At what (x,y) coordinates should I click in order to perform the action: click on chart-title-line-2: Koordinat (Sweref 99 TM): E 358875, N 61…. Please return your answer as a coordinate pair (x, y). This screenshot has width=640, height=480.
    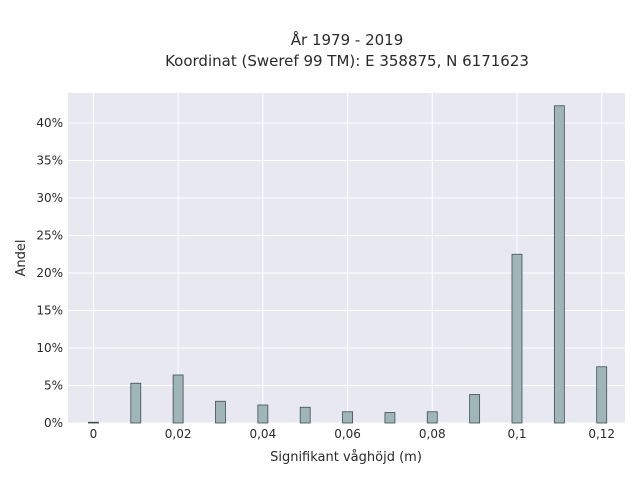
    Looking at the image, I should click on (347, 61).